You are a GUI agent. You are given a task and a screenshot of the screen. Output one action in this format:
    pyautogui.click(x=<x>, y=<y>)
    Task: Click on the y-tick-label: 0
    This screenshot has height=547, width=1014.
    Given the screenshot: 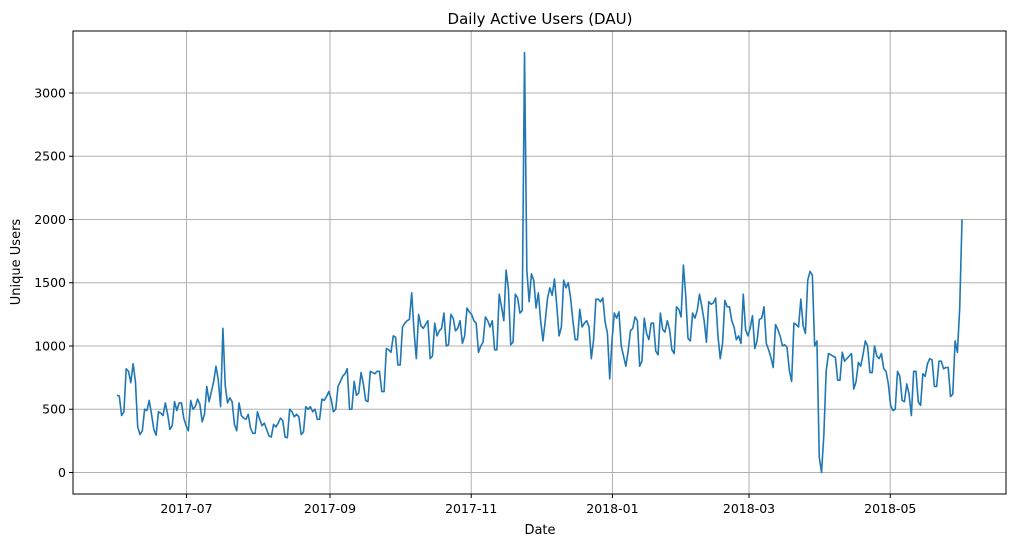 What is the action you would take?
    pyautogui.click(x=62, y=472)
    